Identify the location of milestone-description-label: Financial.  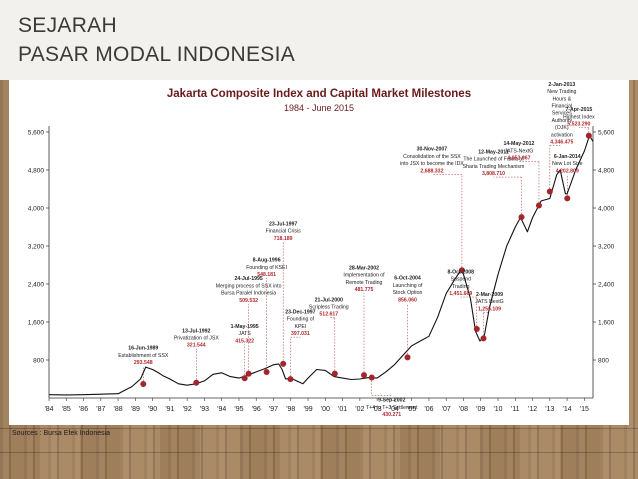
(561, 107).